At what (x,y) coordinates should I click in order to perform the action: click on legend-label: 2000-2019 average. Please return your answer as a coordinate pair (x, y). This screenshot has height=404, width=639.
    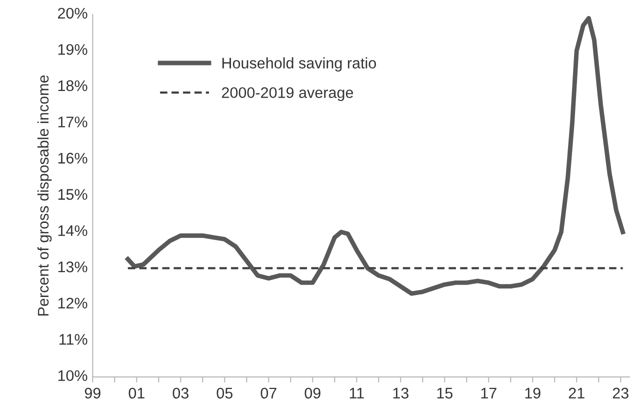
    Looking at the image, I should click on (288, 94).